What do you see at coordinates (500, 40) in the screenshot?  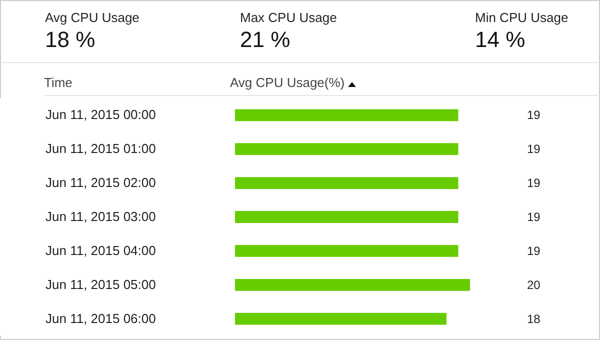 I see `text: 14 %` at bounding box center [500, 40].